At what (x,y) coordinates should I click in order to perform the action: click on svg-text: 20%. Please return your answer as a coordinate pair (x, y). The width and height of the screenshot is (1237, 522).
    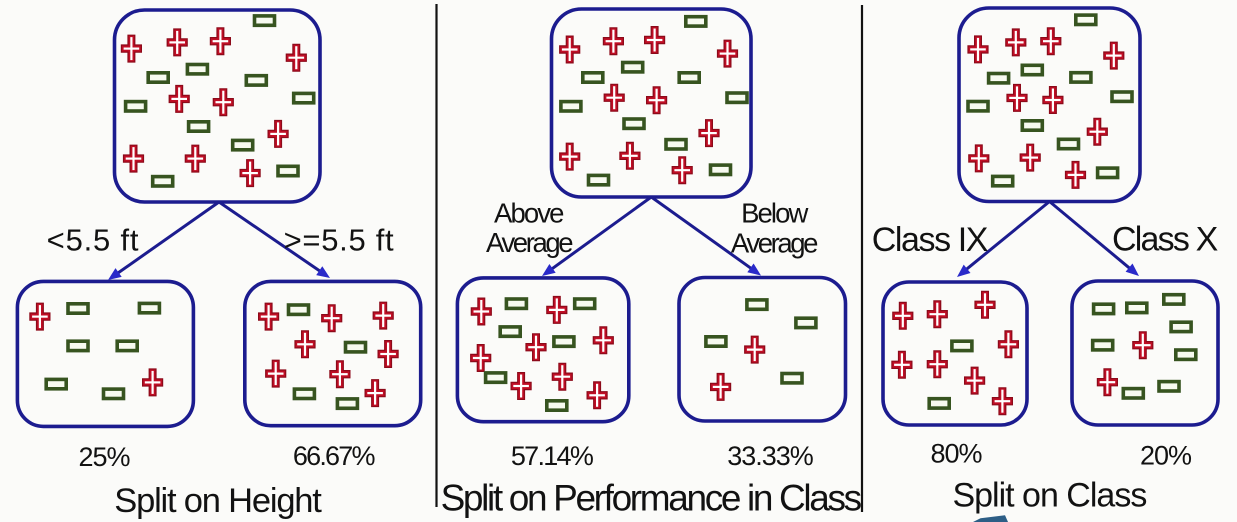
    Looking at the image, I should click on (1166, 456).